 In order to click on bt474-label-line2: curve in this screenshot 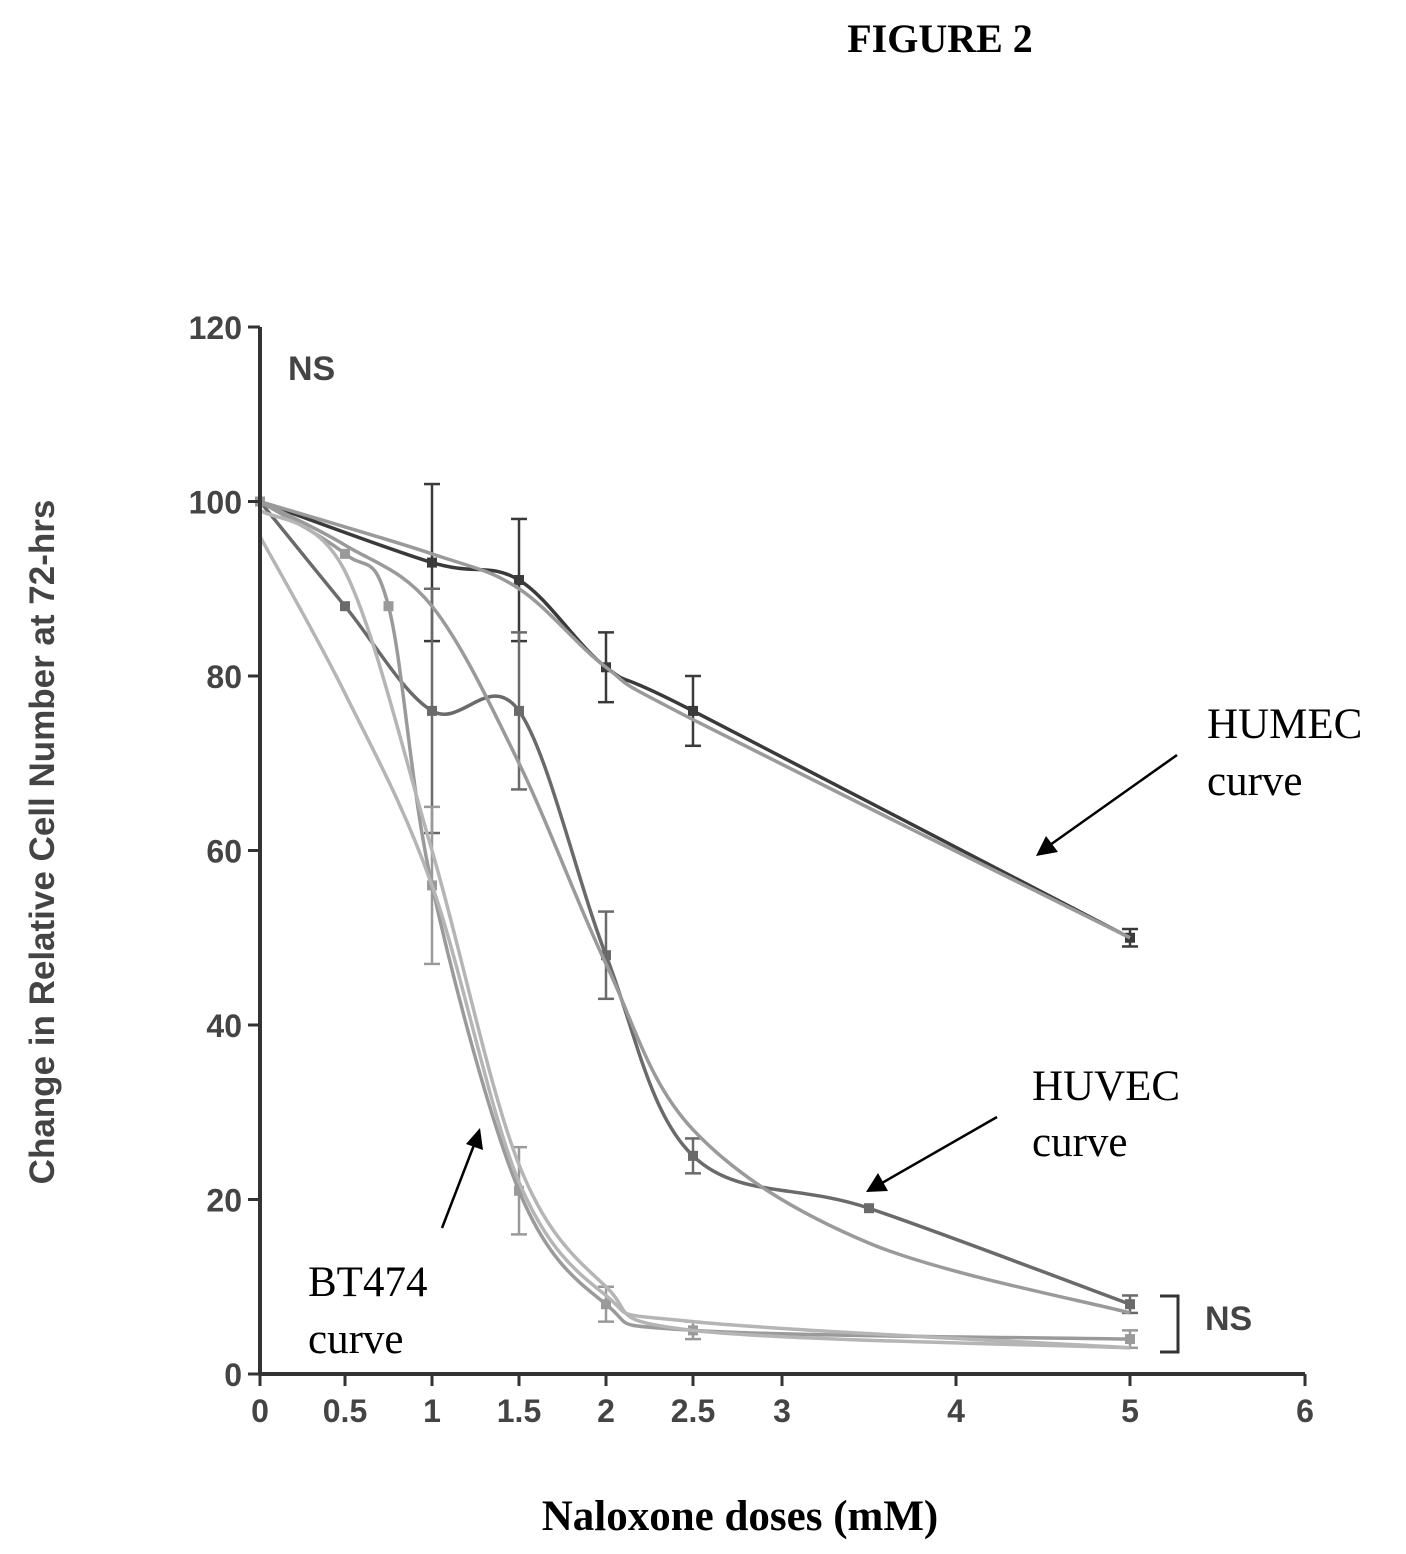, I will do `click(356, 1339)`.